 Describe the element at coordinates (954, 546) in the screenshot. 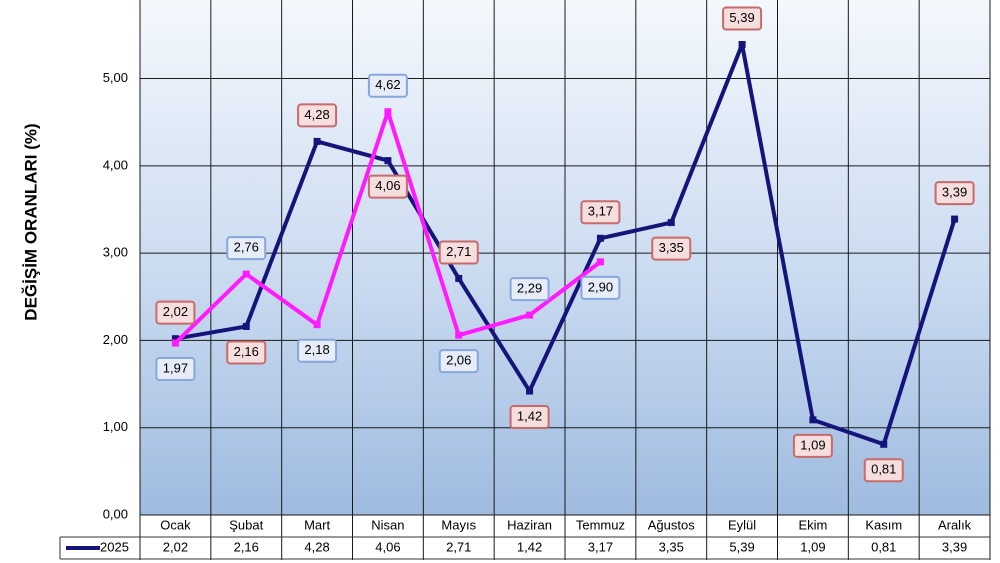

I see `table-value: 3,39` at that location.